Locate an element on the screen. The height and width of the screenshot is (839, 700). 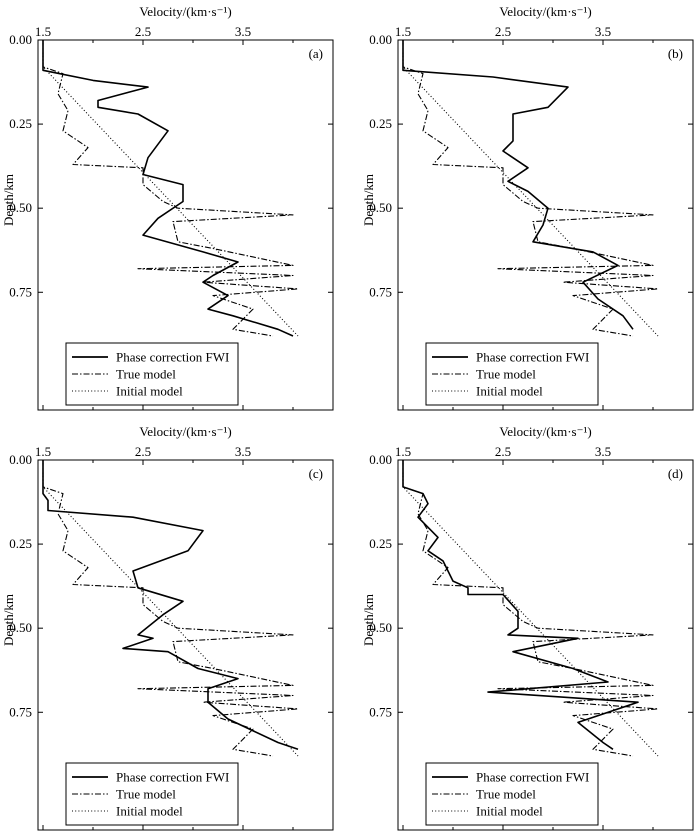
panel-label: (d) is located at coordinates (675, 473).